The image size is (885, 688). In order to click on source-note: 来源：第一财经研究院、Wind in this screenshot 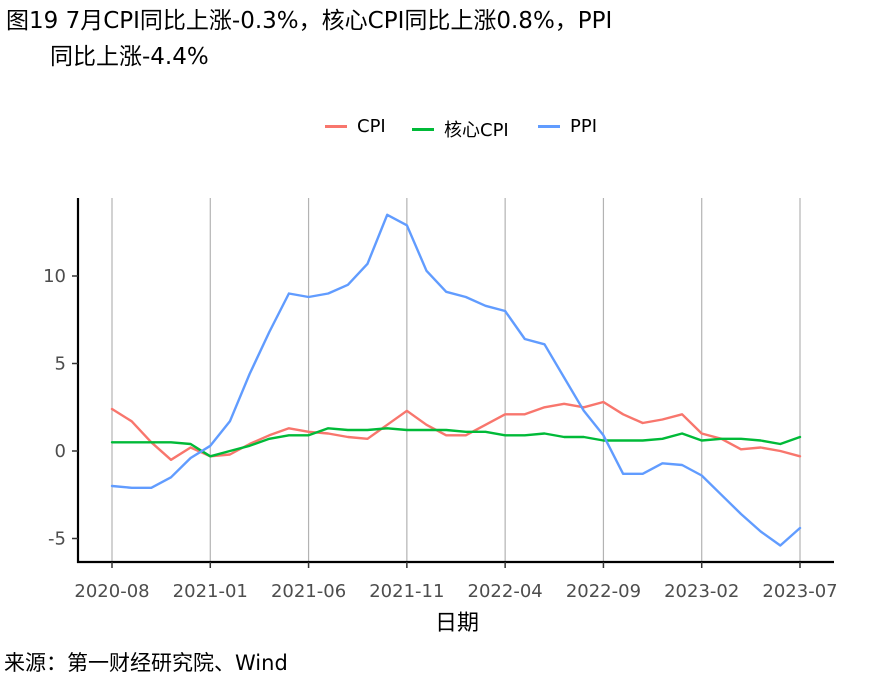, I will do `click(146, 663)`.